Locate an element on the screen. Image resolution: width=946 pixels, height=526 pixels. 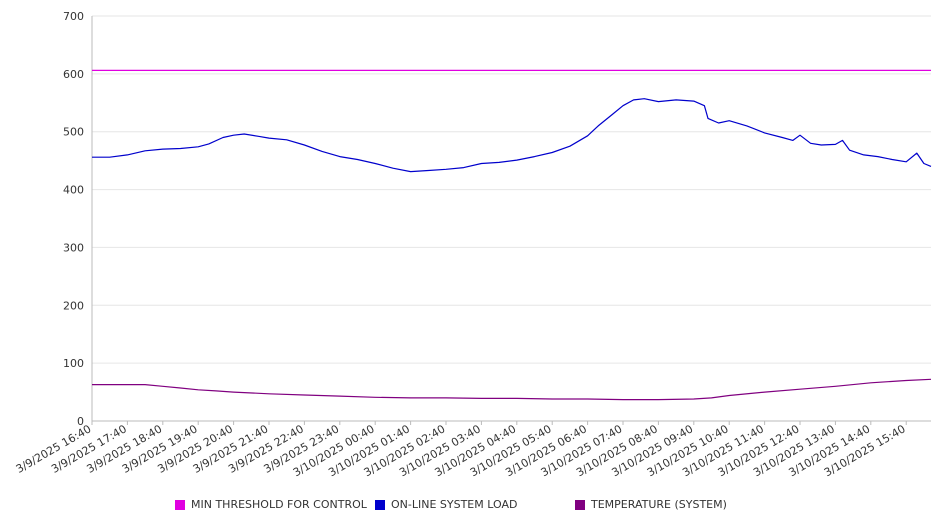
legend-label-system-load: ON-LINE SYSTEM LOAD is located at coordinates (454, 504).